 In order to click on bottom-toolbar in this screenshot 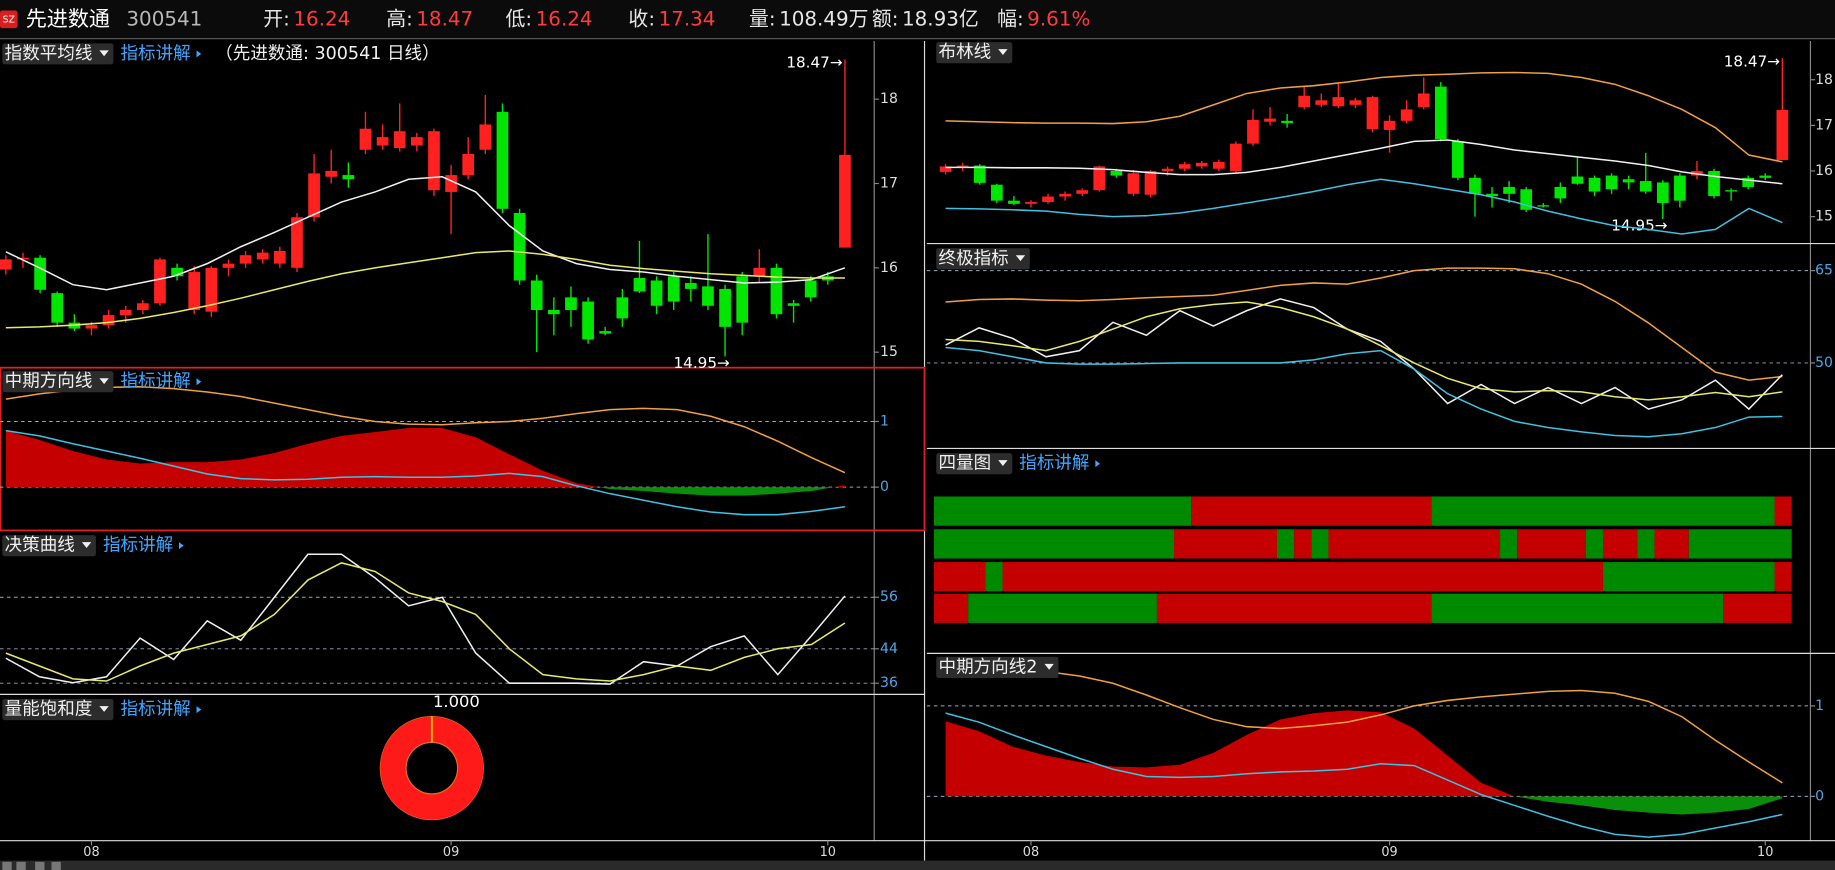, I will do `click(917, 865)`.